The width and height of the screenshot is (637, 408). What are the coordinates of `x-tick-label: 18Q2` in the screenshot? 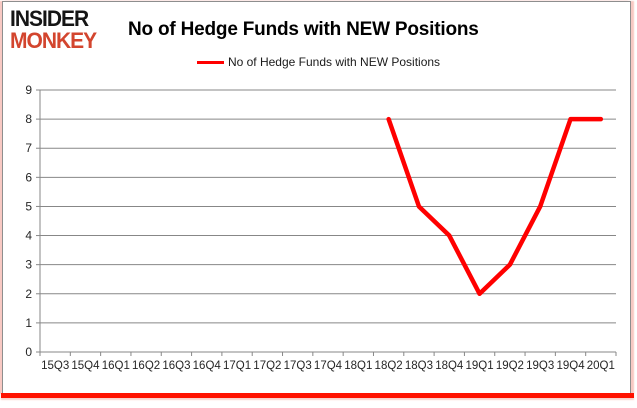 It's located at (389, 366).